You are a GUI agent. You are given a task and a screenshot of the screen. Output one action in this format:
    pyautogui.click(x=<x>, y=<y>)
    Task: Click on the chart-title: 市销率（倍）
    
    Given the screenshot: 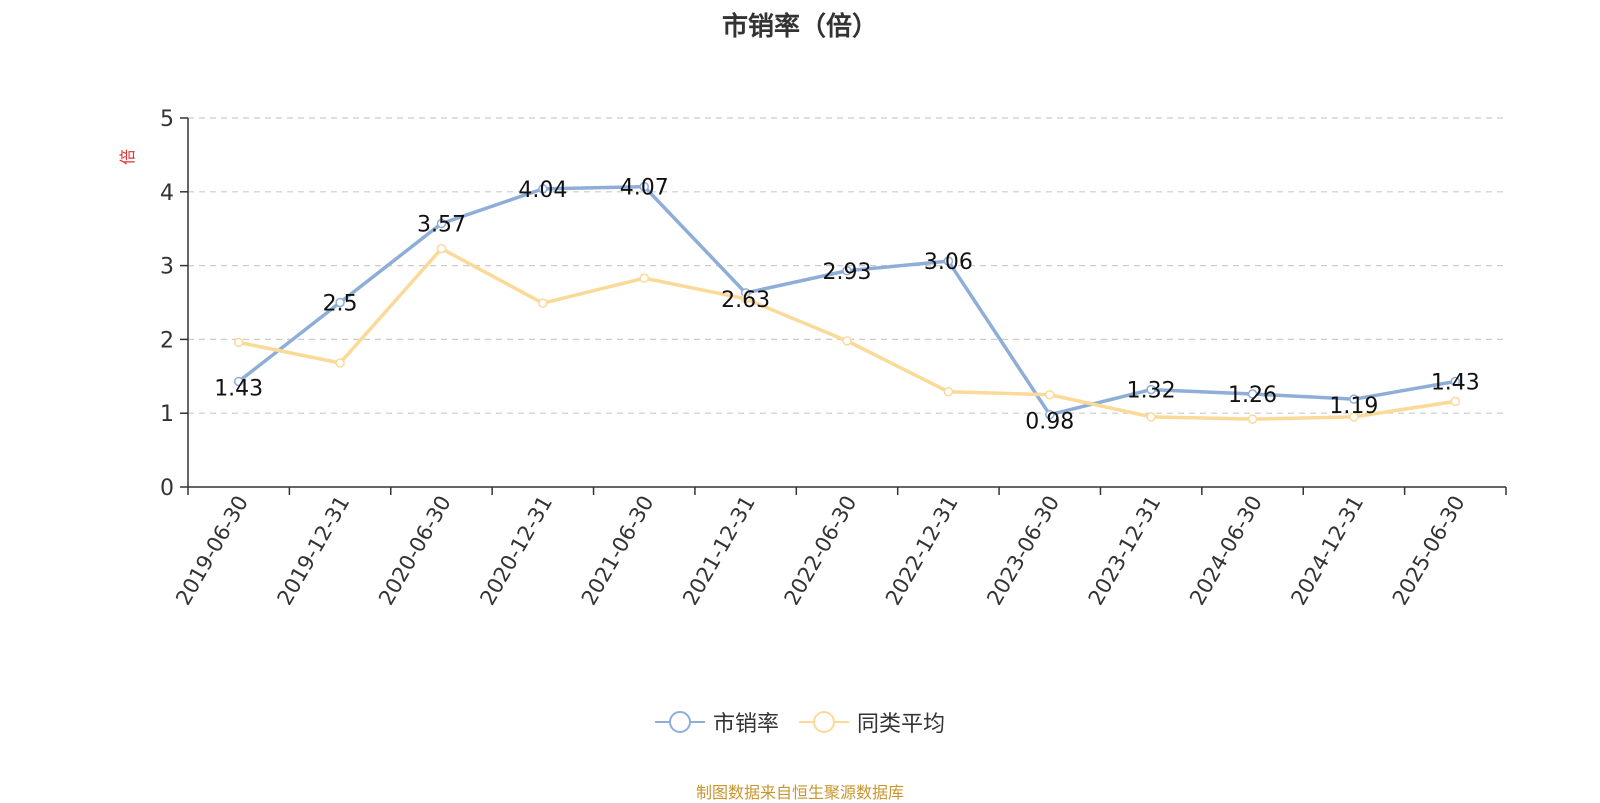 What is the action you would take?
    pyautogui.click(x=799, y=27)
    